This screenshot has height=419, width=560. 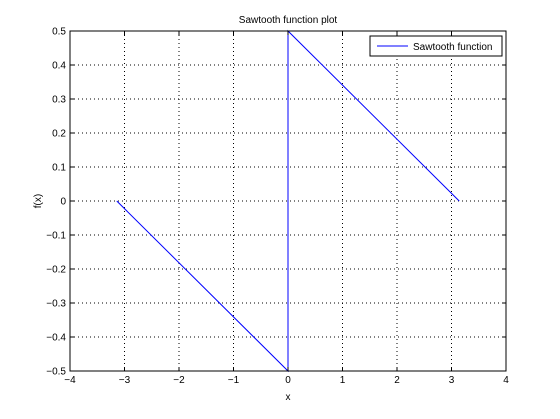 What do you see at coordinates (234, 380) in the screenshot?
I see `x-tick-label: −1` at bounding box center [234, 380].